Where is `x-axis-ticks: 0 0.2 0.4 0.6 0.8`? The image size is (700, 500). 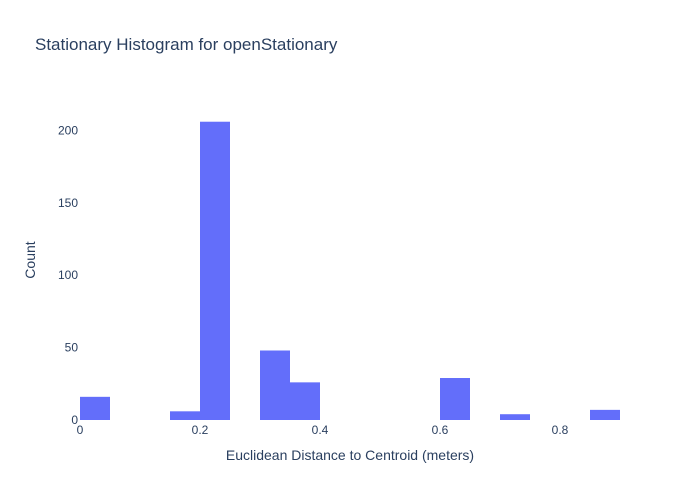
x-axis-ticks: 0 0.2 0.4 0.6 0.8 is located at coordinates (323, 430).